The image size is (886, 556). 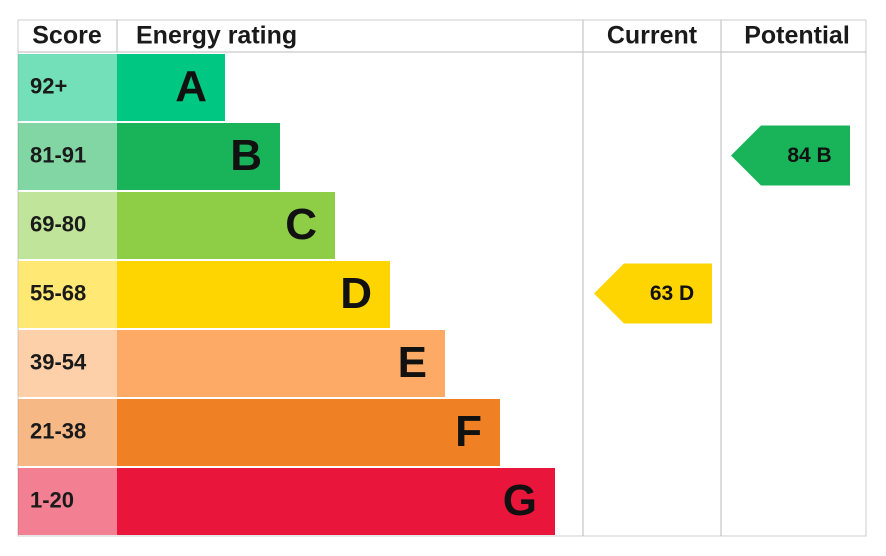 I want to click on potential-arrow, so click(x=790, y=155).